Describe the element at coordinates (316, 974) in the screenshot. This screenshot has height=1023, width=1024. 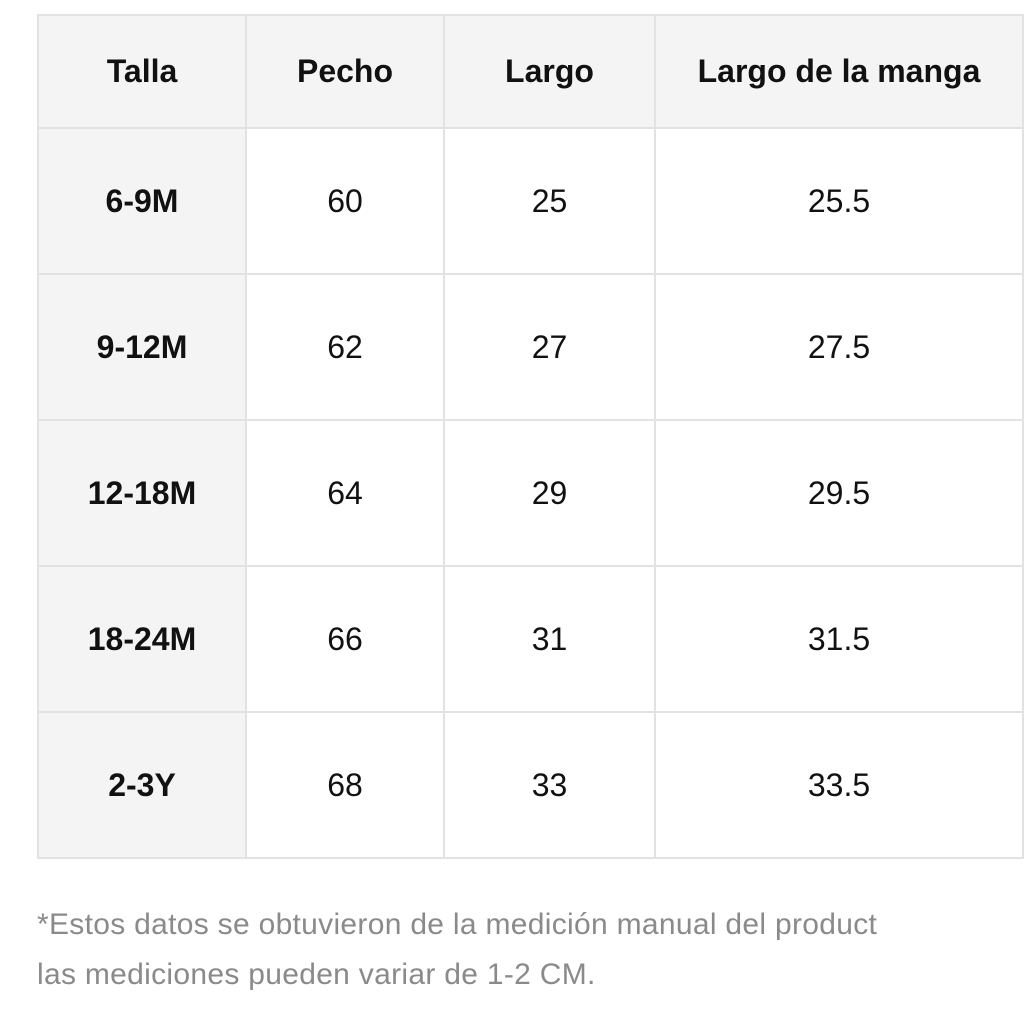
I see `note-line: las mediciones pueden variar de 1-2 CM.` at that location.